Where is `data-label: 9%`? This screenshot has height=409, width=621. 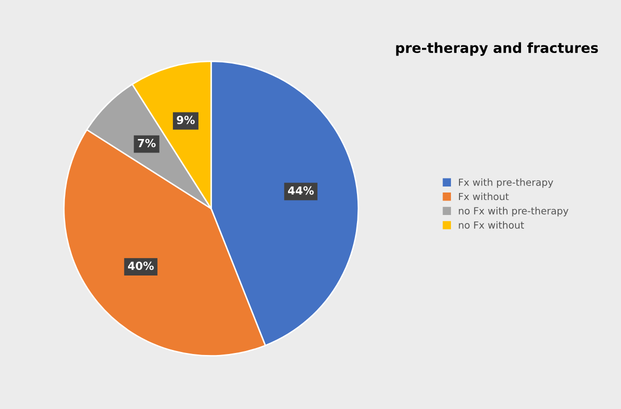 data-label: 9% is located at coordinates (185, 120).